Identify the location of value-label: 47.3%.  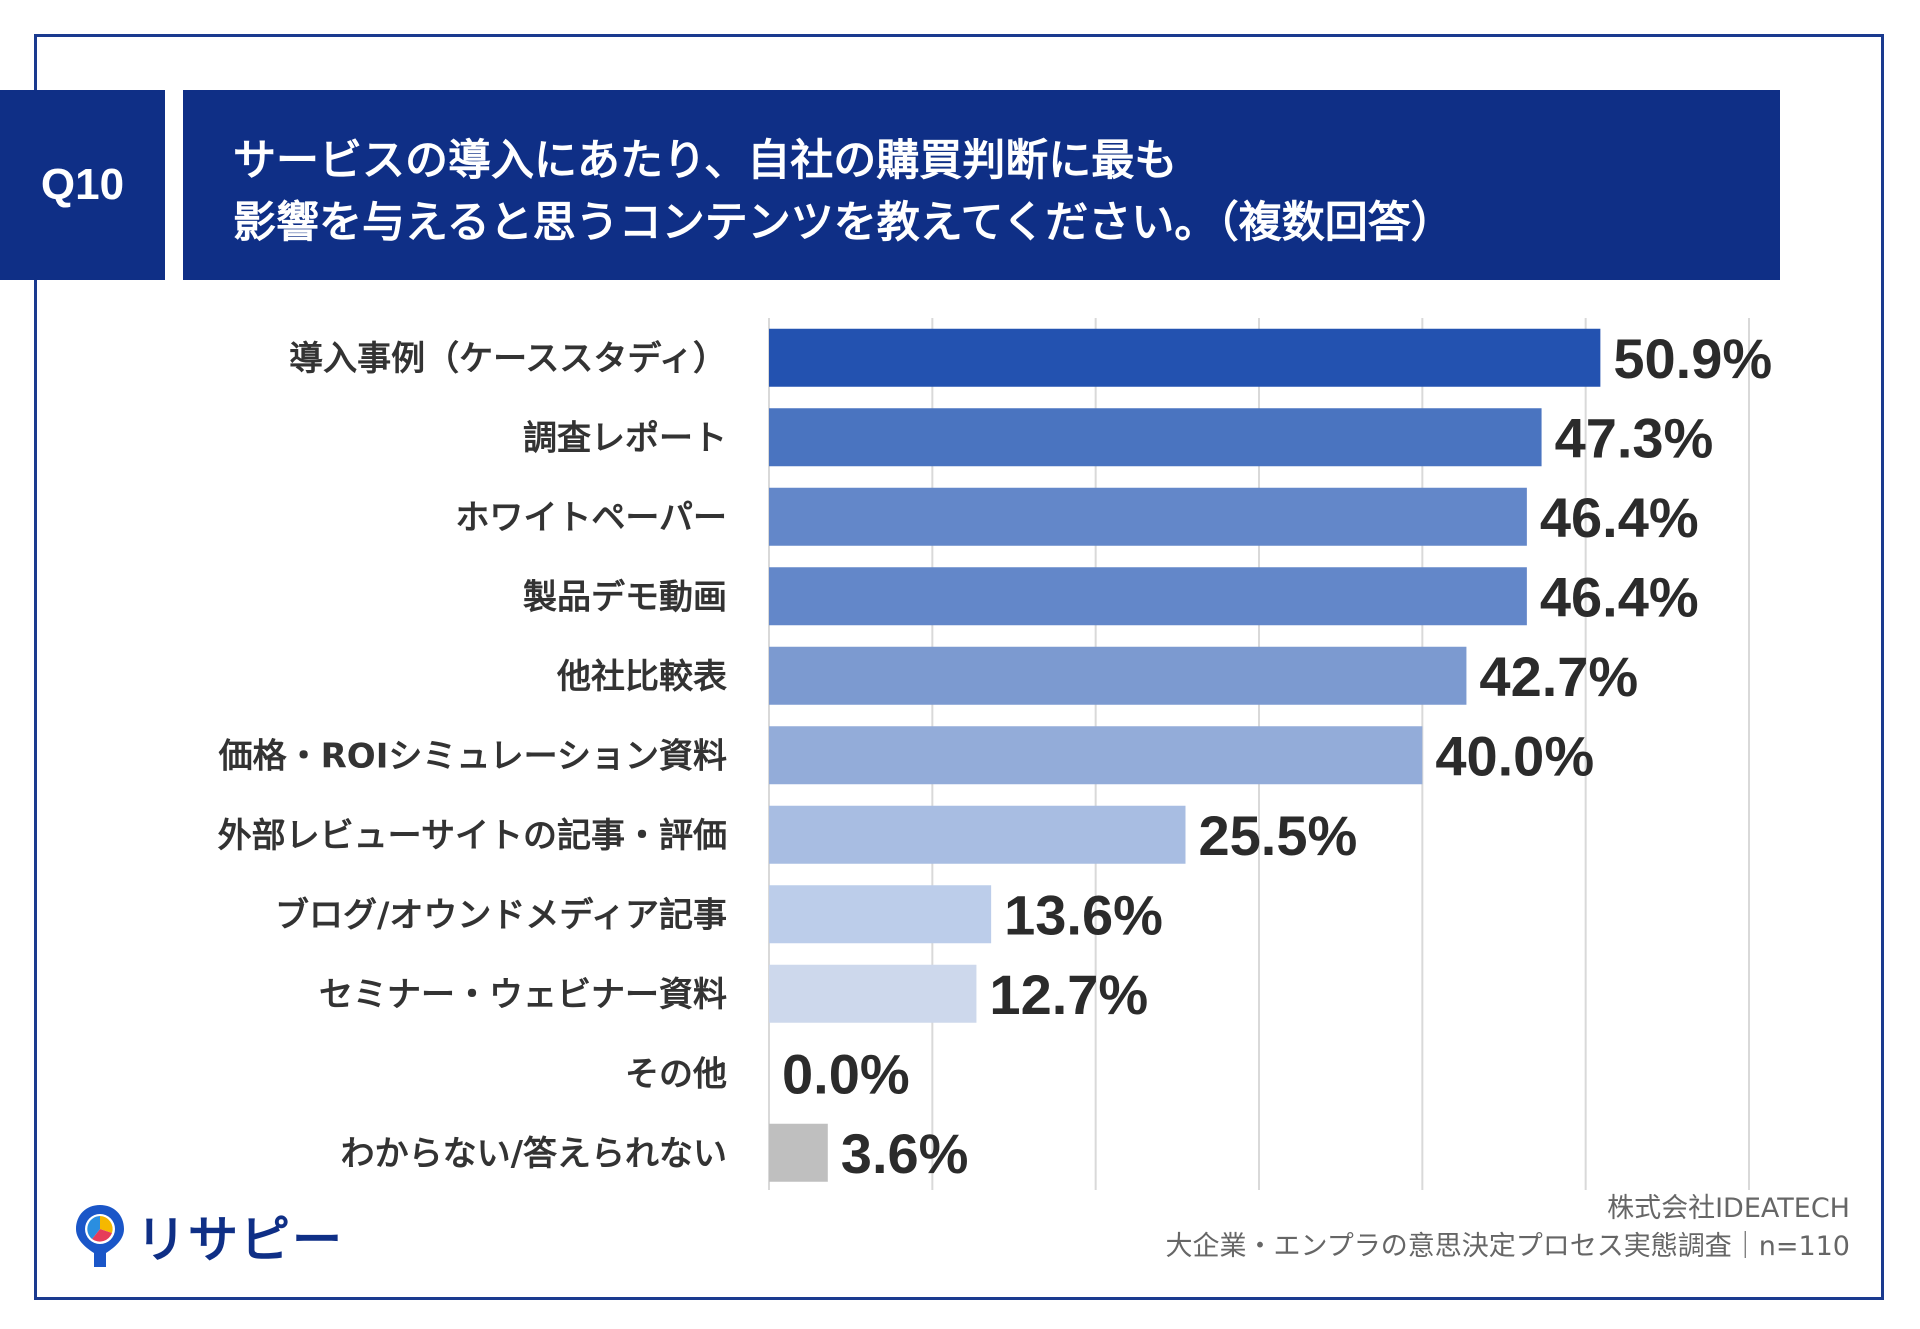
(1634, 437).